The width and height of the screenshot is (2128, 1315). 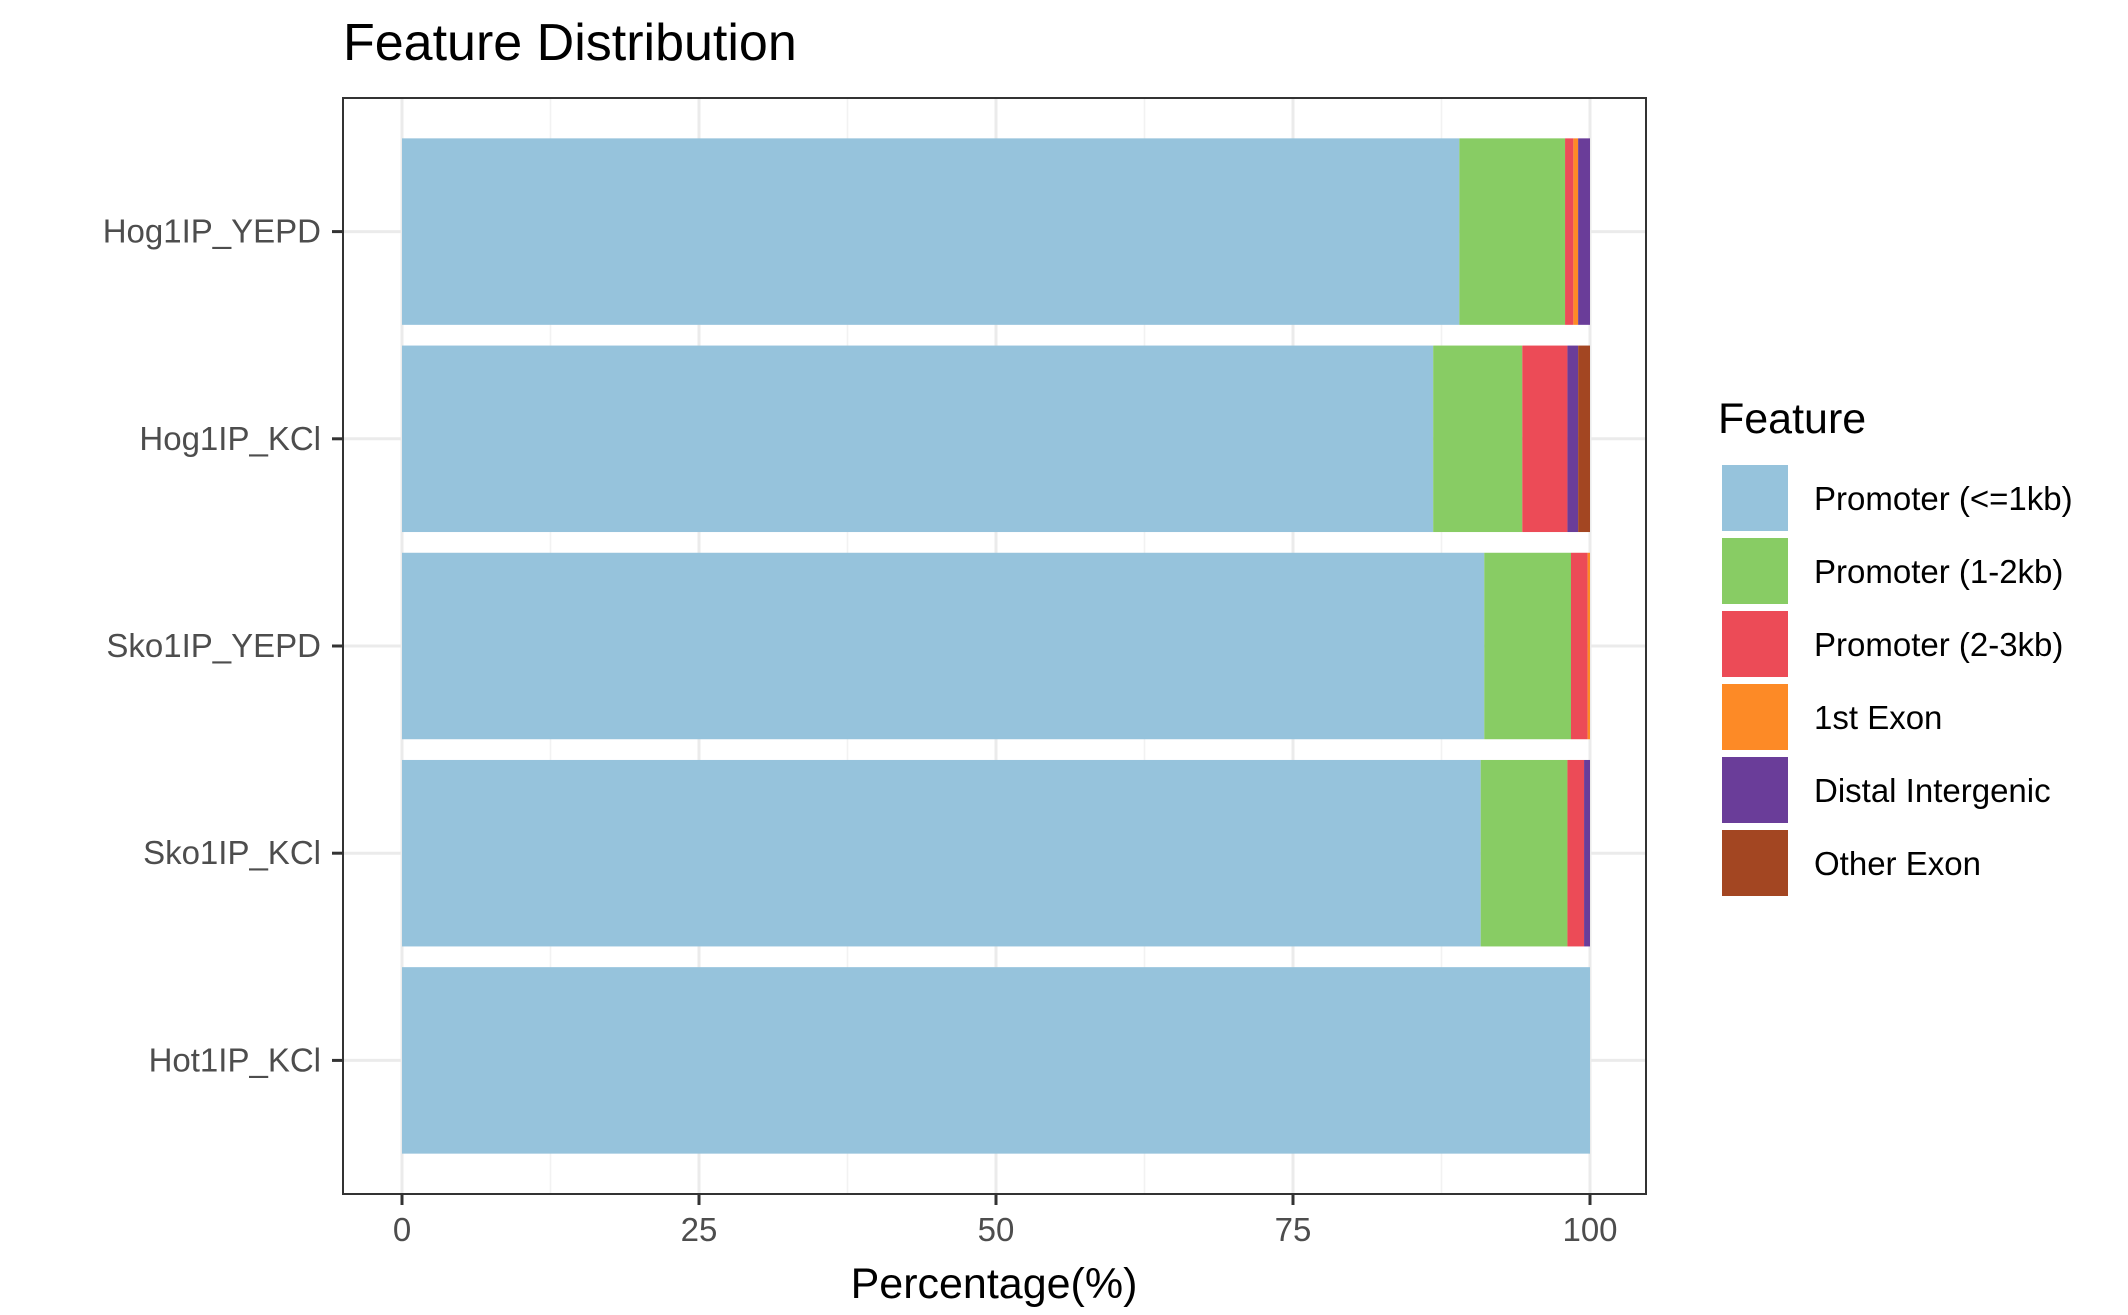 What do you see at coordinates (1938, 644) in the screenshot?
I see `legend-label: Promoter (2-3kb)` at bounding box center [1938, 644].